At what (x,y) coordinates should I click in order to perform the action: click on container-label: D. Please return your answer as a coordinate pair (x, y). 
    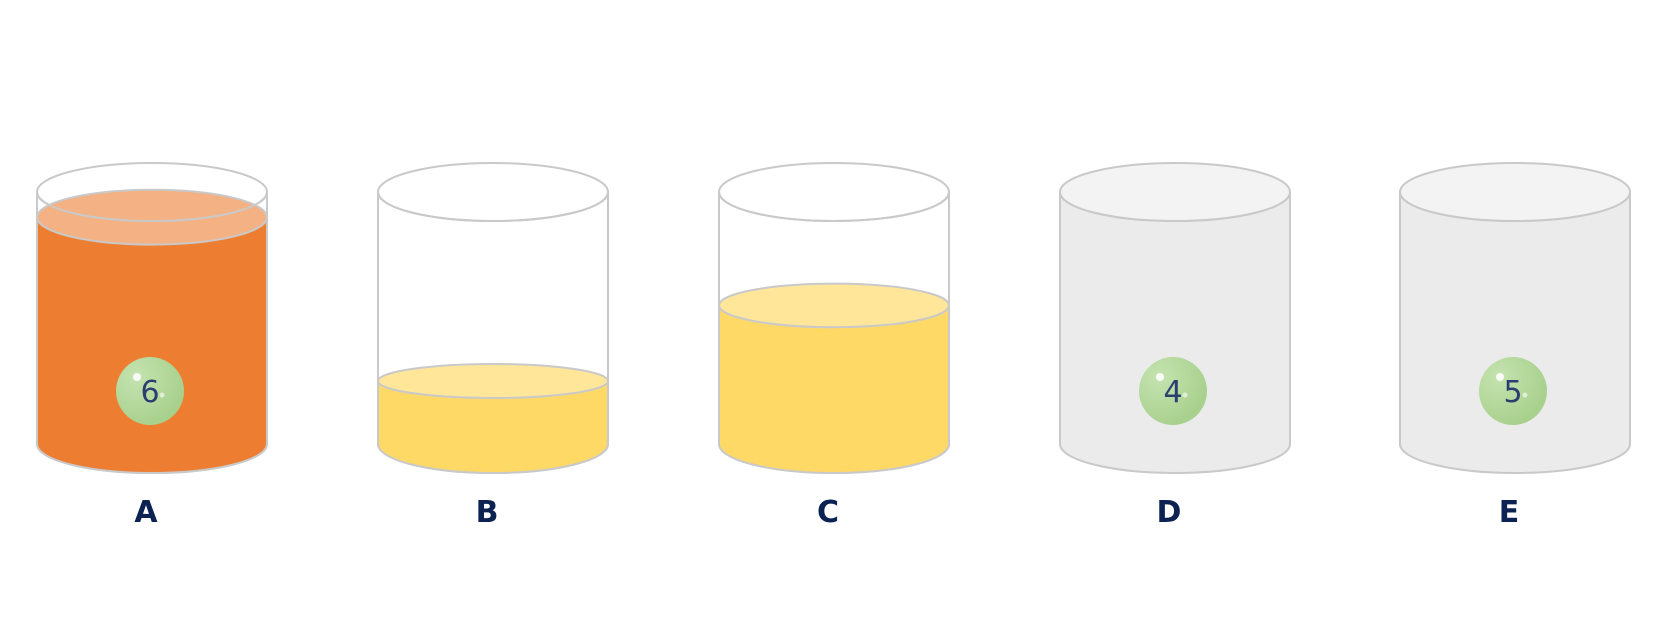
    Looking at the image, I should click on (1169, 512).